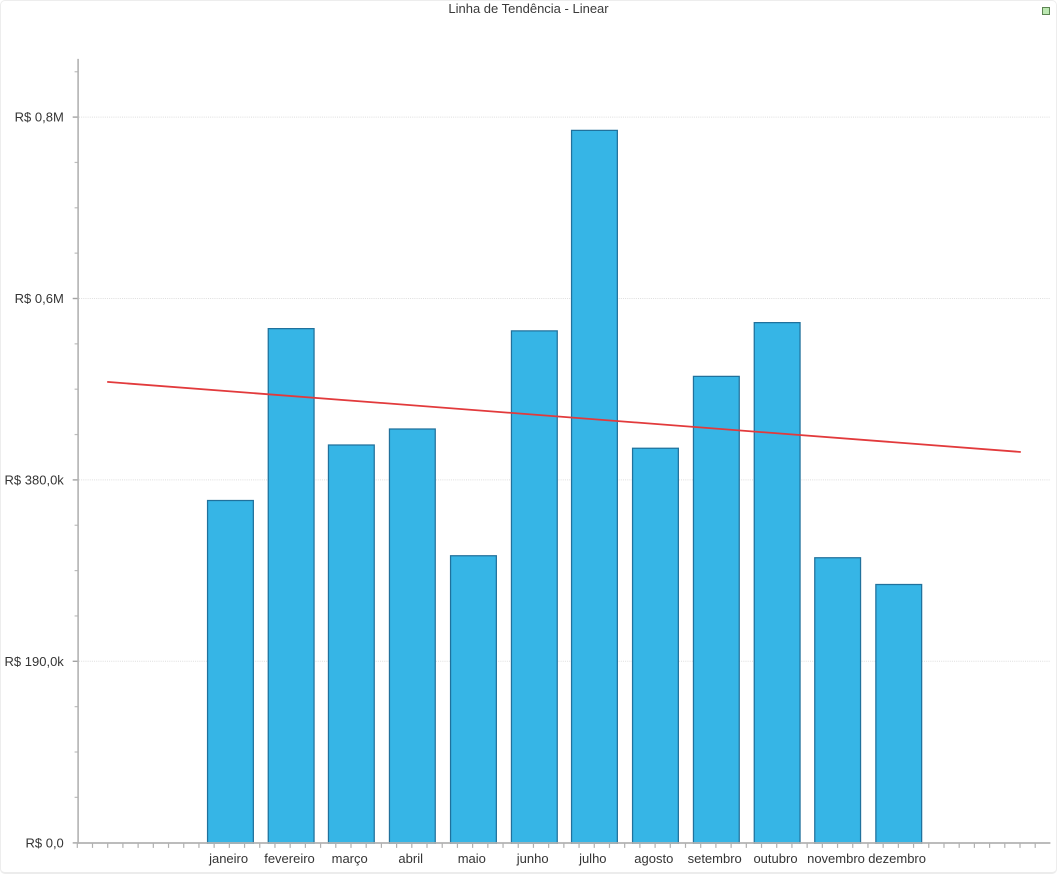  I want to click on svg-text: R$ 0,6M, so click(39, 298).